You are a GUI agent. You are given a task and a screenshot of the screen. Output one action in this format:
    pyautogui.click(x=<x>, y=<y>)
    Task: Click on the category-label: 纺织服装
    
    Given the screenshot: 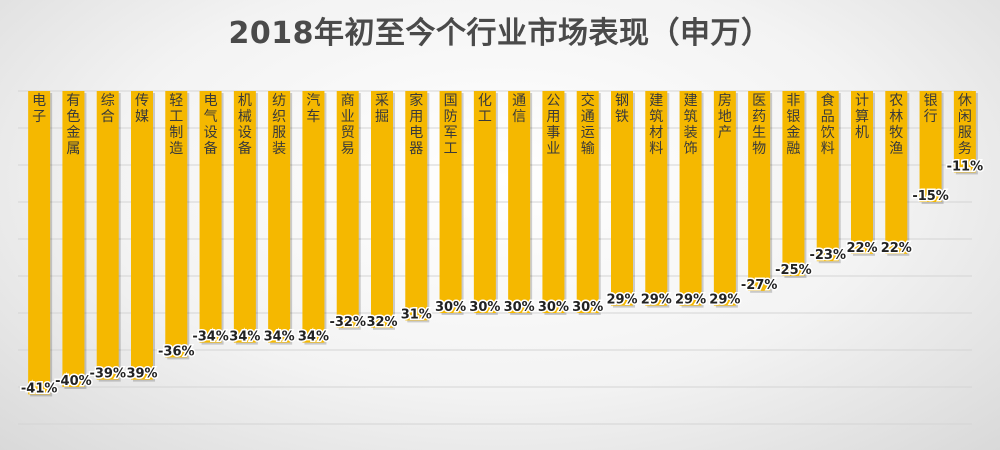 What is the action you would take?
    pyautogui.click(x=279, y=125)
    